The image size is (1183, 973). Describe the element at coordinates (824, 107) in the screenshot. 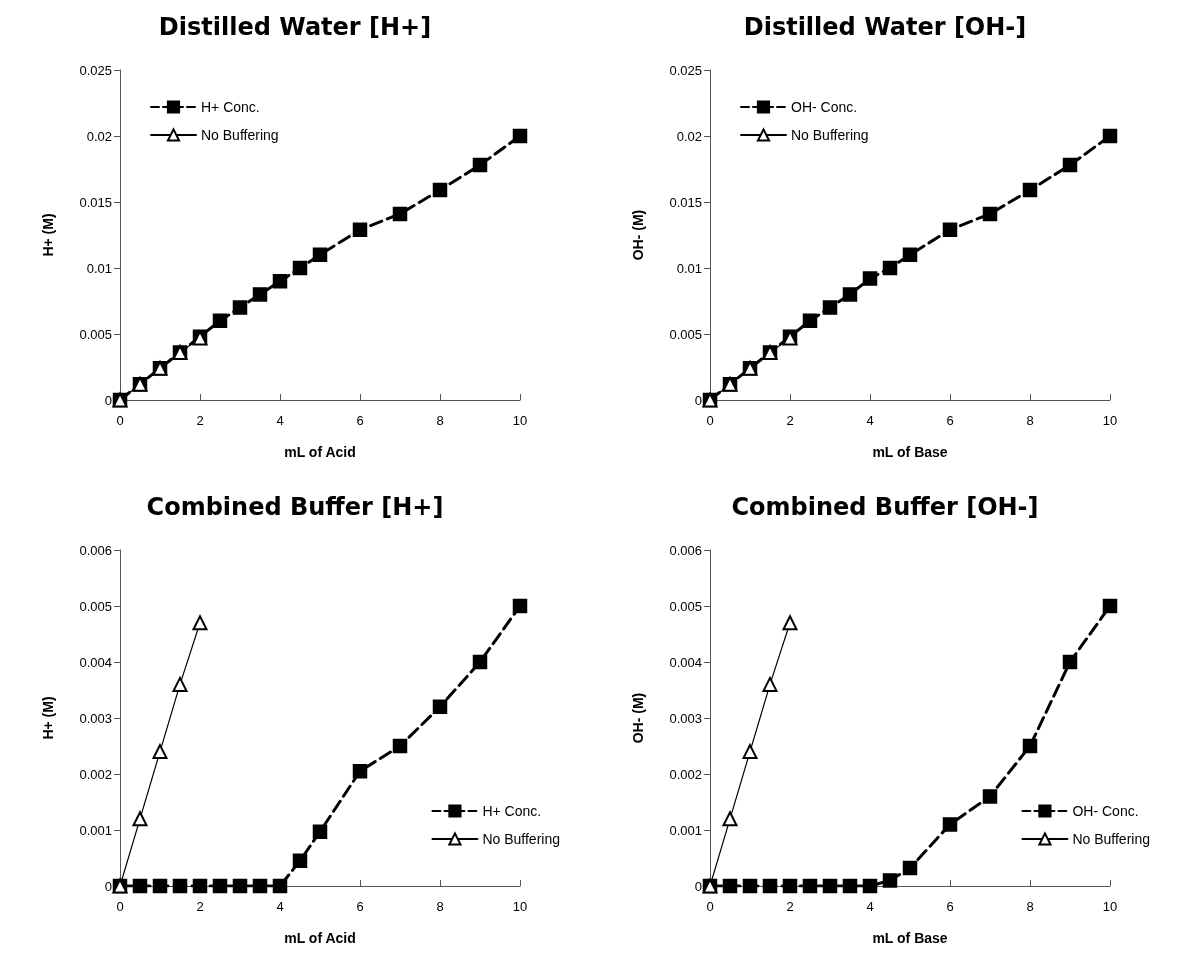

I see `legend-label: OH- Conc.` at that location.